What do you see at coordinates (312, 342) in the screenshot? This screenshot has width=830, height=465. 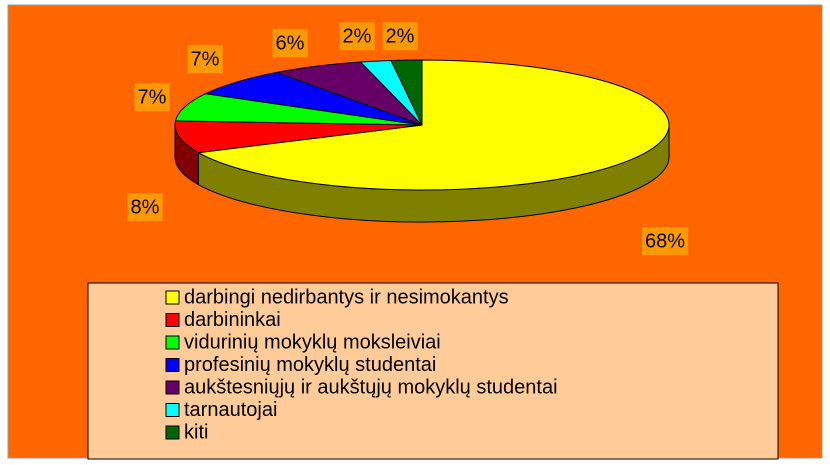 I see `legend-label: vidurinių mokyklų moksleiviai` at bounding box center [312, 342].